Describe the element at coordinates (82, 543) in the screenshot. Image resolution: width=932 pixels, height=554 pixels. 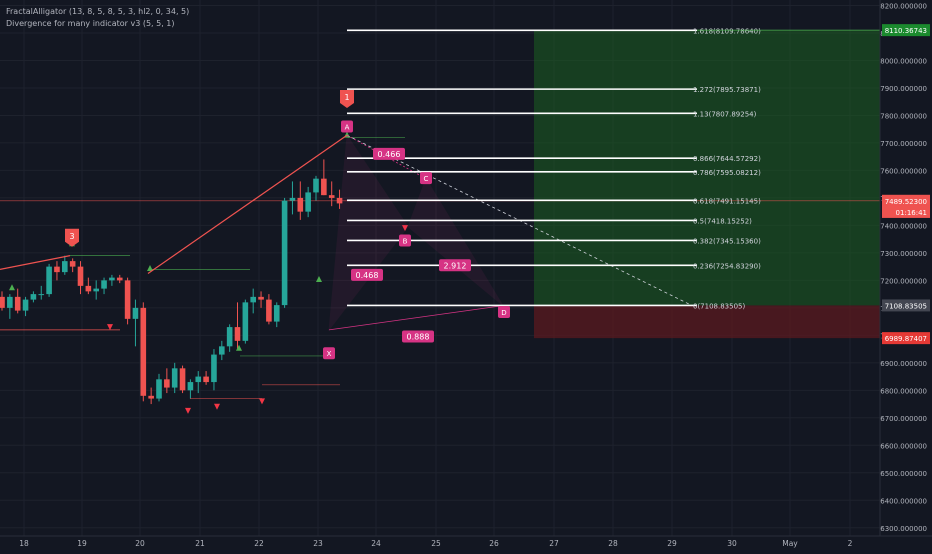
I see `time-axis-tick: 19` at that location.